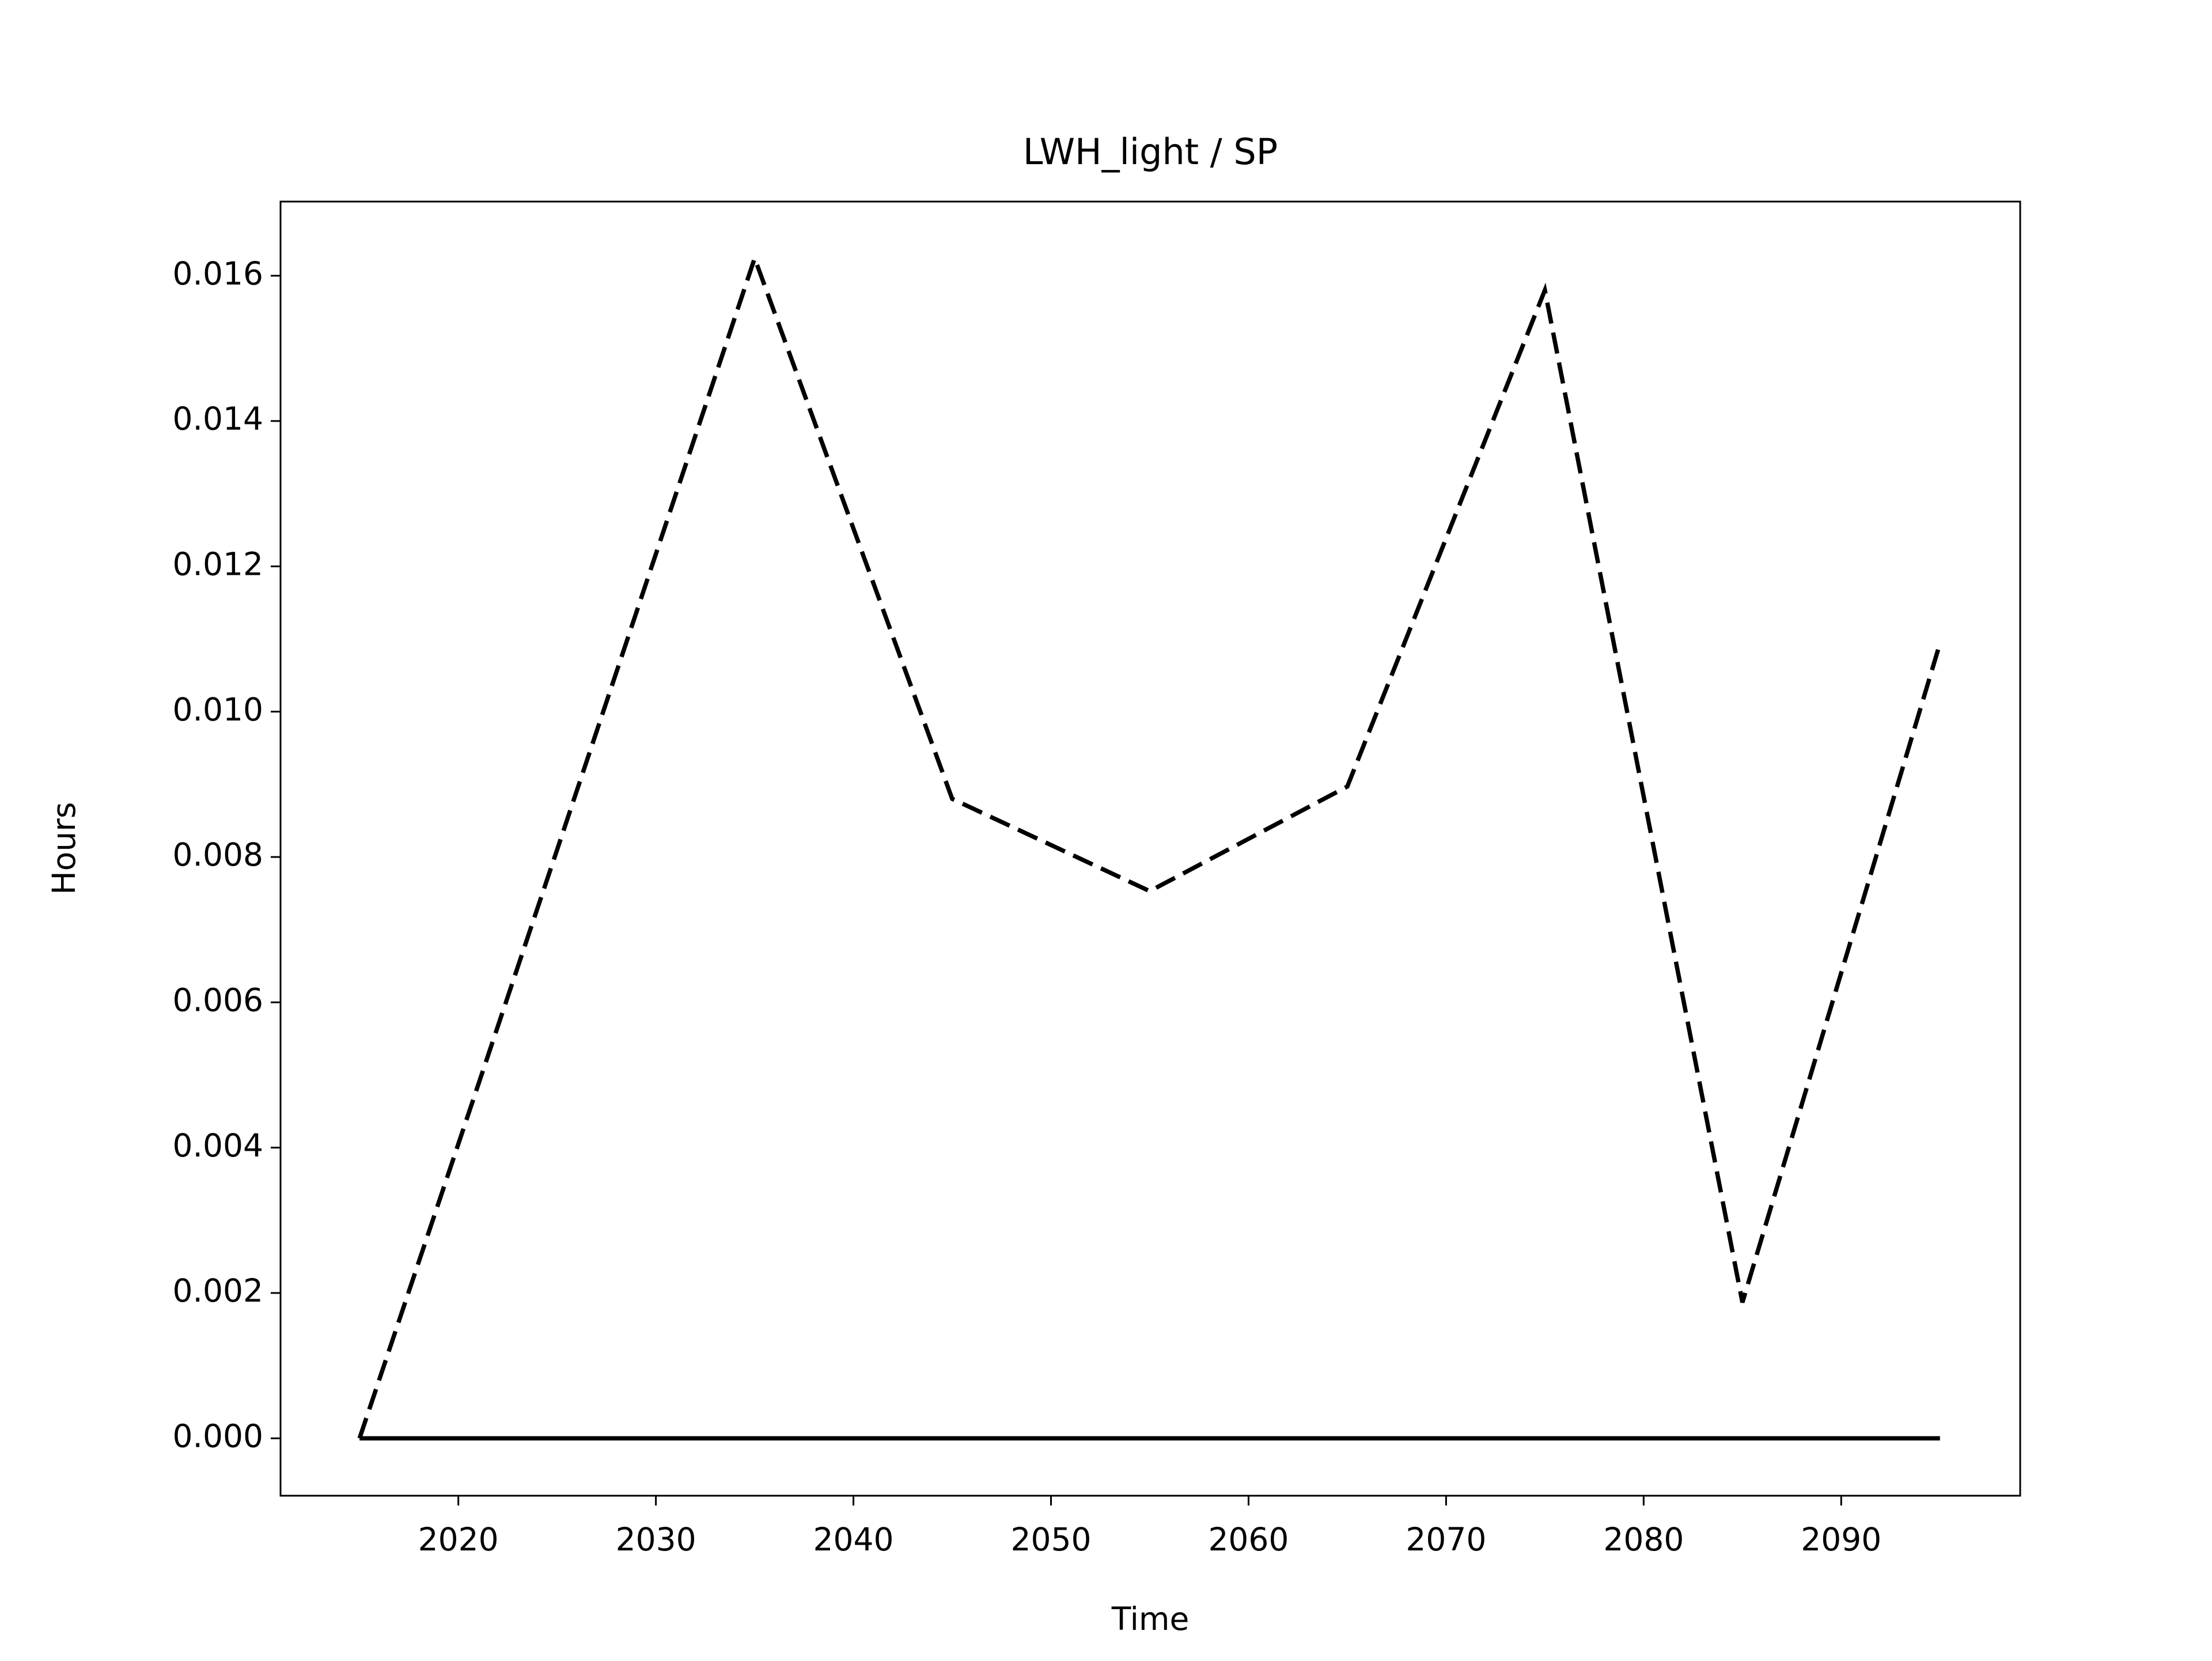  I want to click on y-tick-label: 0.008, so click(218, 854).